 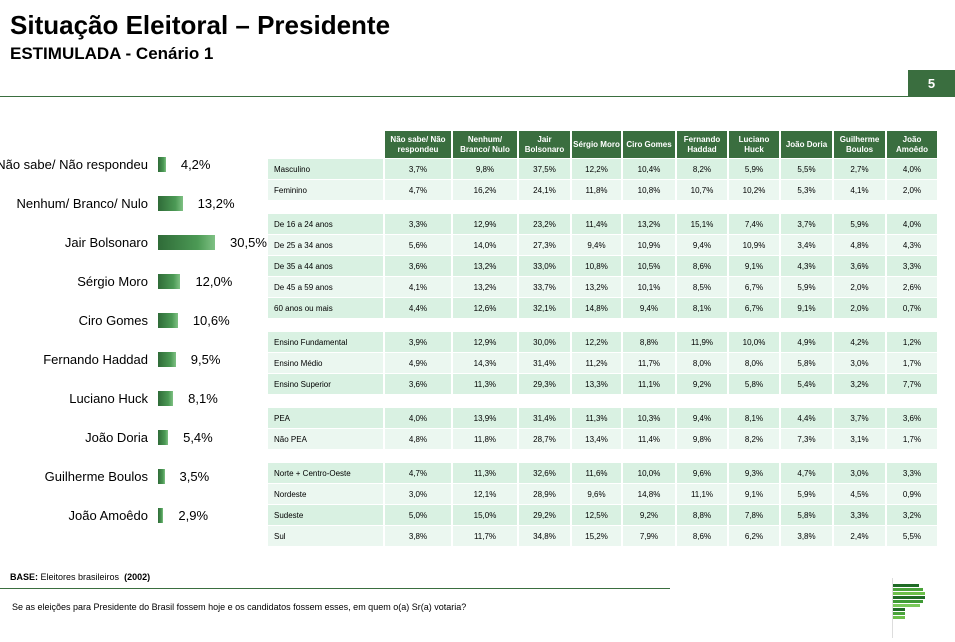 I want to click on cell-value: 13,2%, so click(x=485, y=287).